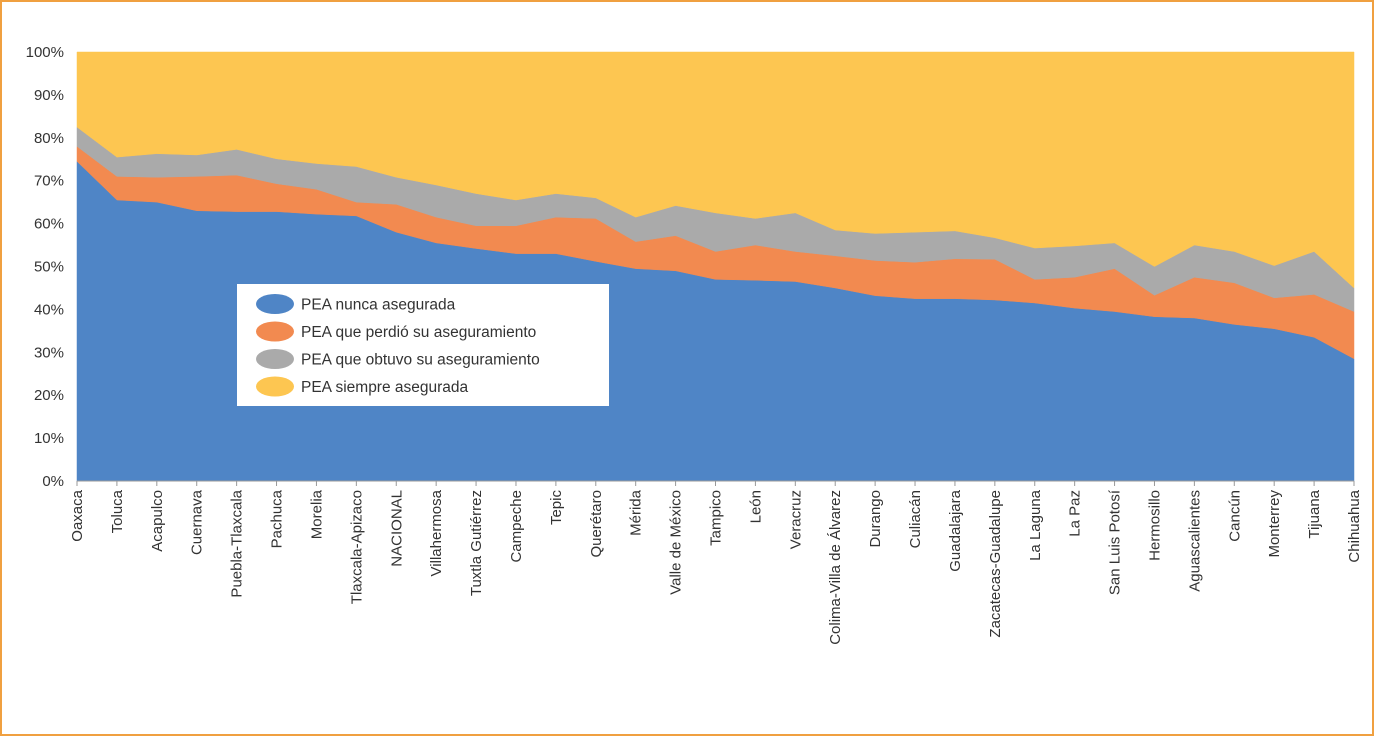 Image resolution: width=1374 pixels, height=736 pixels. Describe the element at coordinates (636, 512) in the screenshot. I see `x-tick-label: Mérida` at that location.